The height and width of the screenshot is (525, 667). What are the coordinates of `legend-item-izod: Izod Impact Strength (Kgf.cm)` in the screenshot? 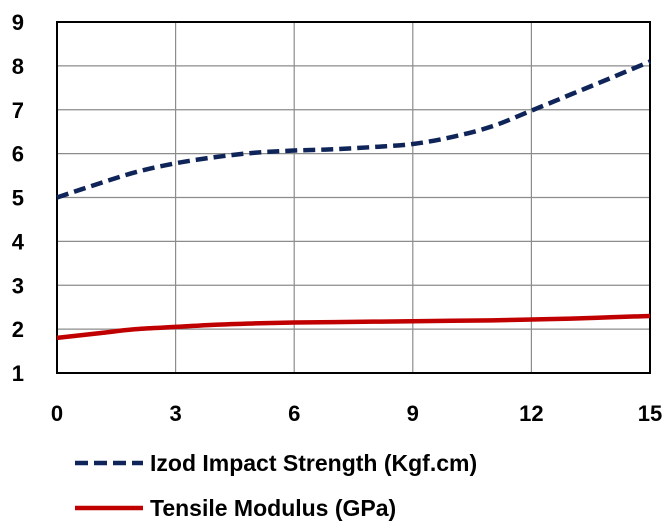 It's located at (276, 463).